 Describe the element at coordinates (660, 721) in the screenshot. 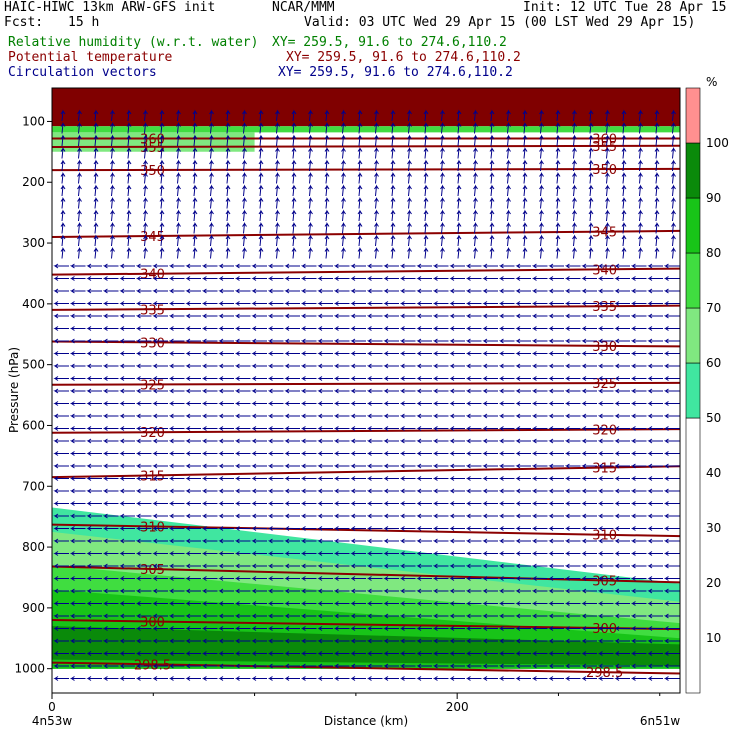

I see `x-end-label: 6n51w` at that location.